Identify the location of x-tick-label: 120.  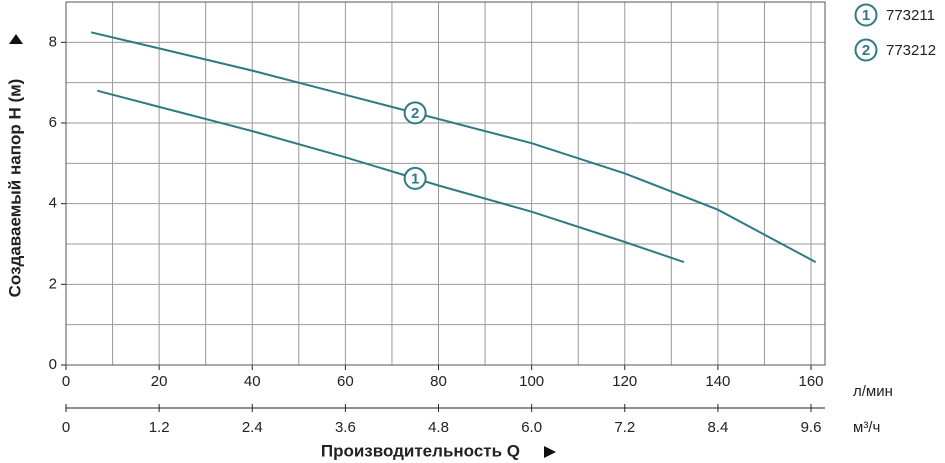
(624, 381).